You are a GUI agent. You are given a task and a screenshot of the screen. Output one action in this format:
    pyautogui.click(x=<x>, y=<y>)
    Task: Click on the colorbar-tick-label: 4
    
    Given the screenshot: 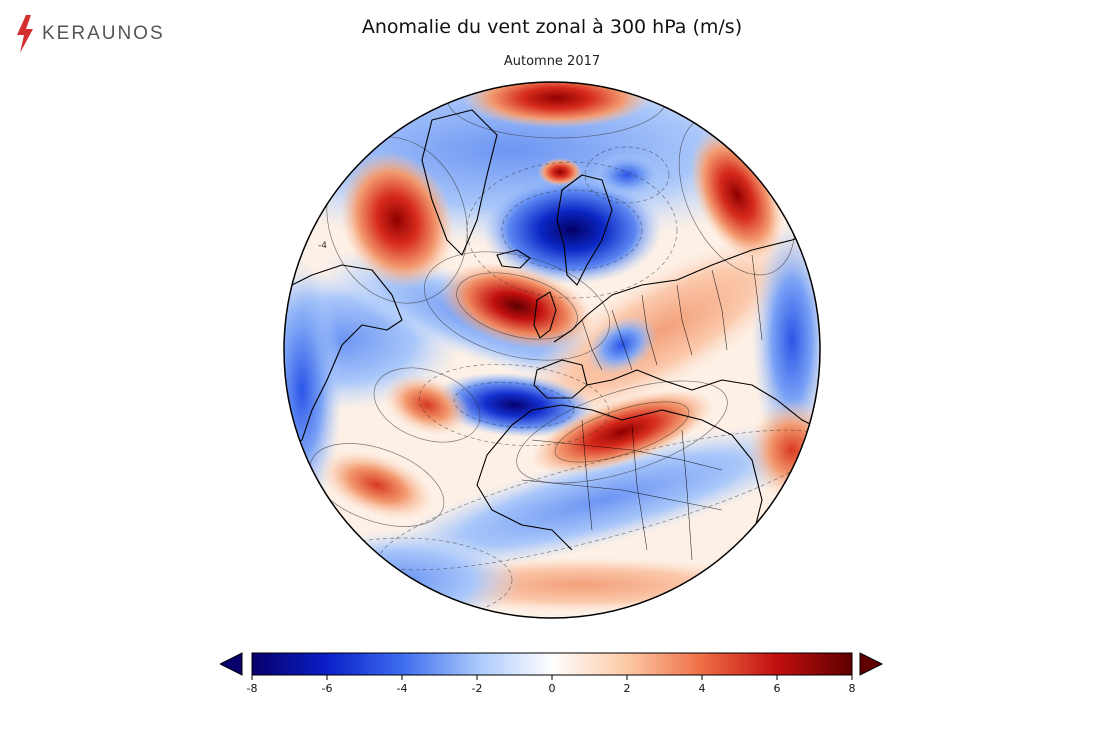 What is the action you would take?
    pyautogui.click(x=702, y=688)
    